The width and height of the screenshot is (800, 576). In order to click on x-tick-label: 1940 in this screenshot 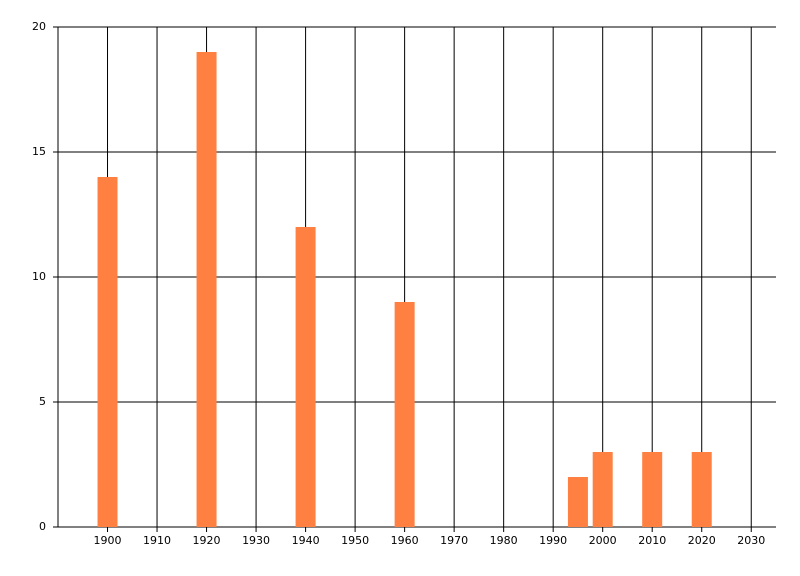, I will do `click(306, 540)`.